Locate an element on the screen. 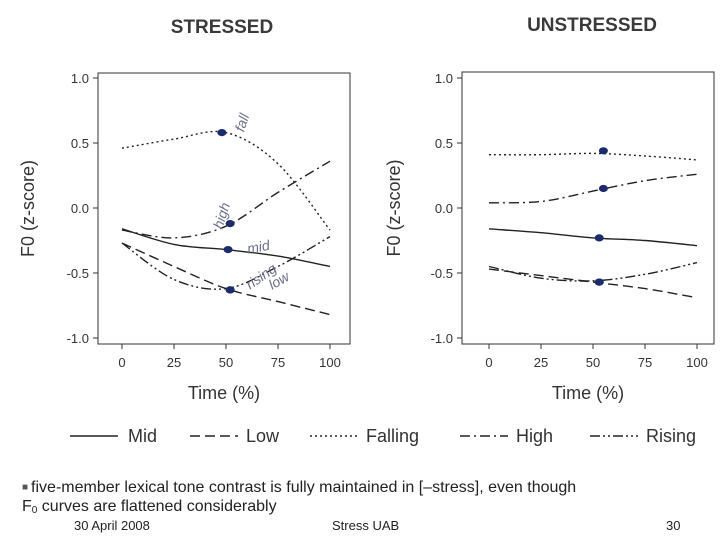 This screenshot has height=540, width=720. footer-page-number: 30 is located at coordinates (673, 525).